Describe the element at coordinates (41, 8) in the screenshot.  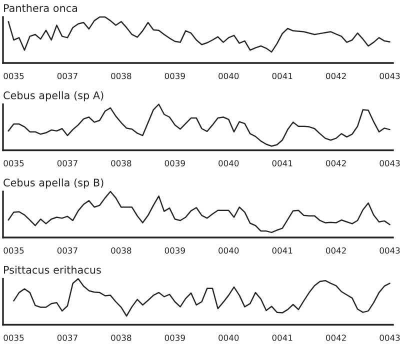
I see `chart-title: Panthera onca` at that location.